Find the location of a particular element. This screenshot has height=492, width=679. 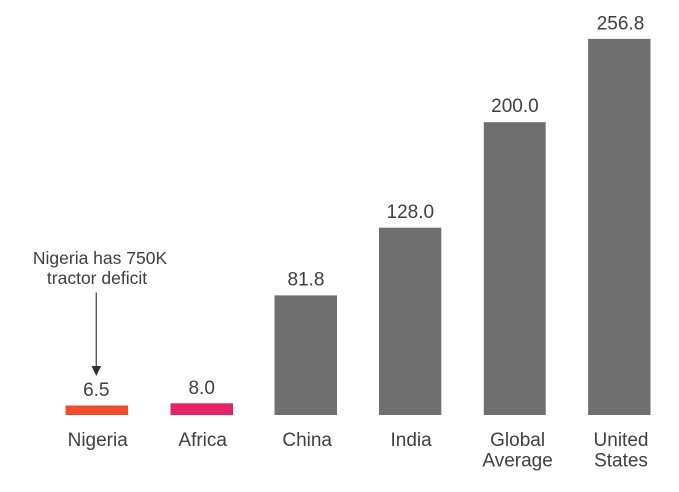

svg-text: States is located at coordinates (621, 461).